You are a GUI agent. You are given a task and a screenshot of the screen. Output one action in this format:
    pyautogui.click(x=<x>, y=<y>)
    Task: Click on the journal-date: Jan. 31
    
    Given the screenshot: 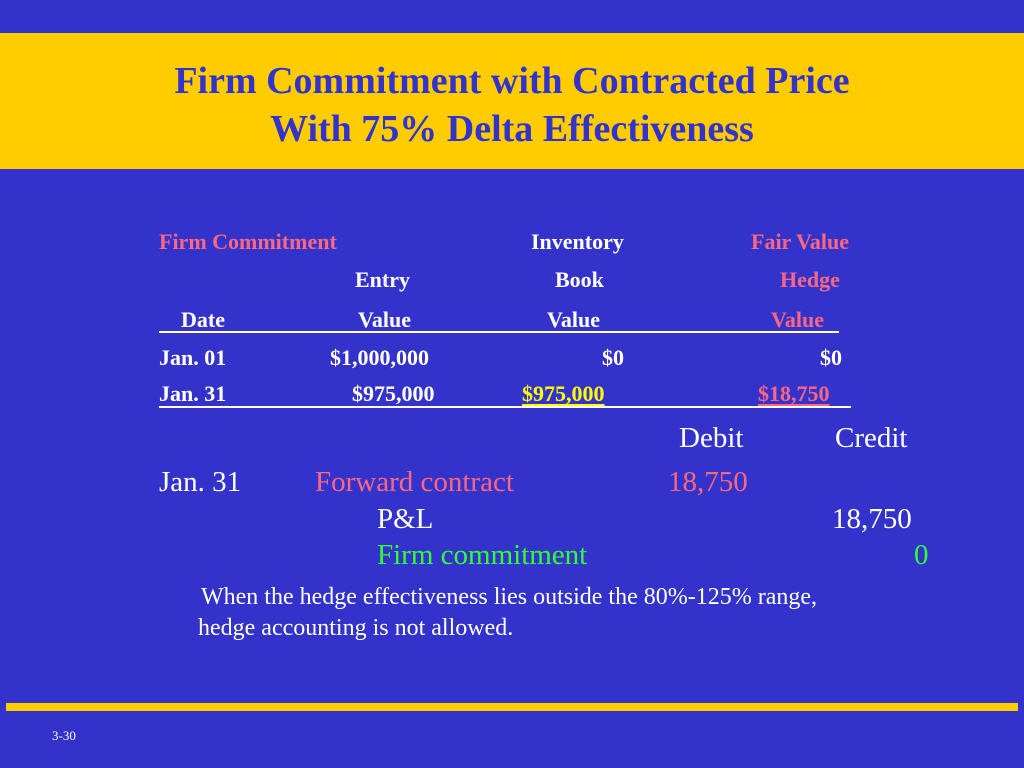 What is the action you would take?
    pyautogui.click(x=200, y=482)
    